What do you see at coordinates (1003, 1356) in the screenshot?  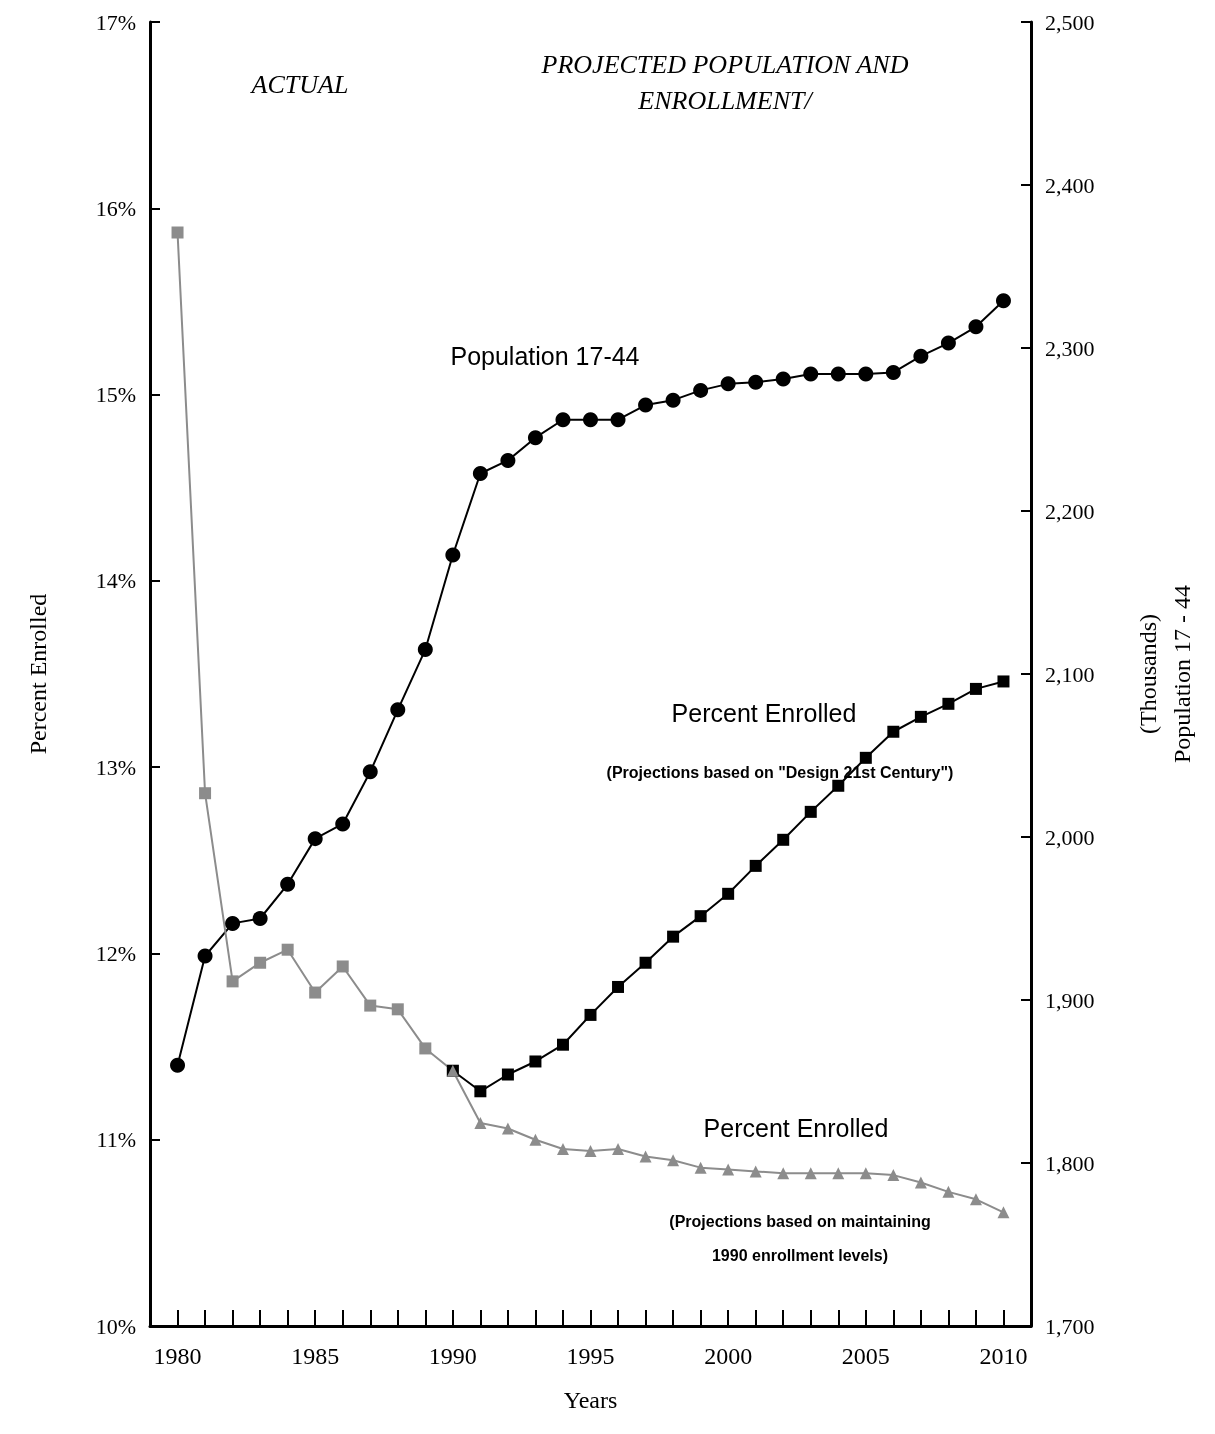 I see `x-tick-label: 2010` at bounding box center [1003, 1356].